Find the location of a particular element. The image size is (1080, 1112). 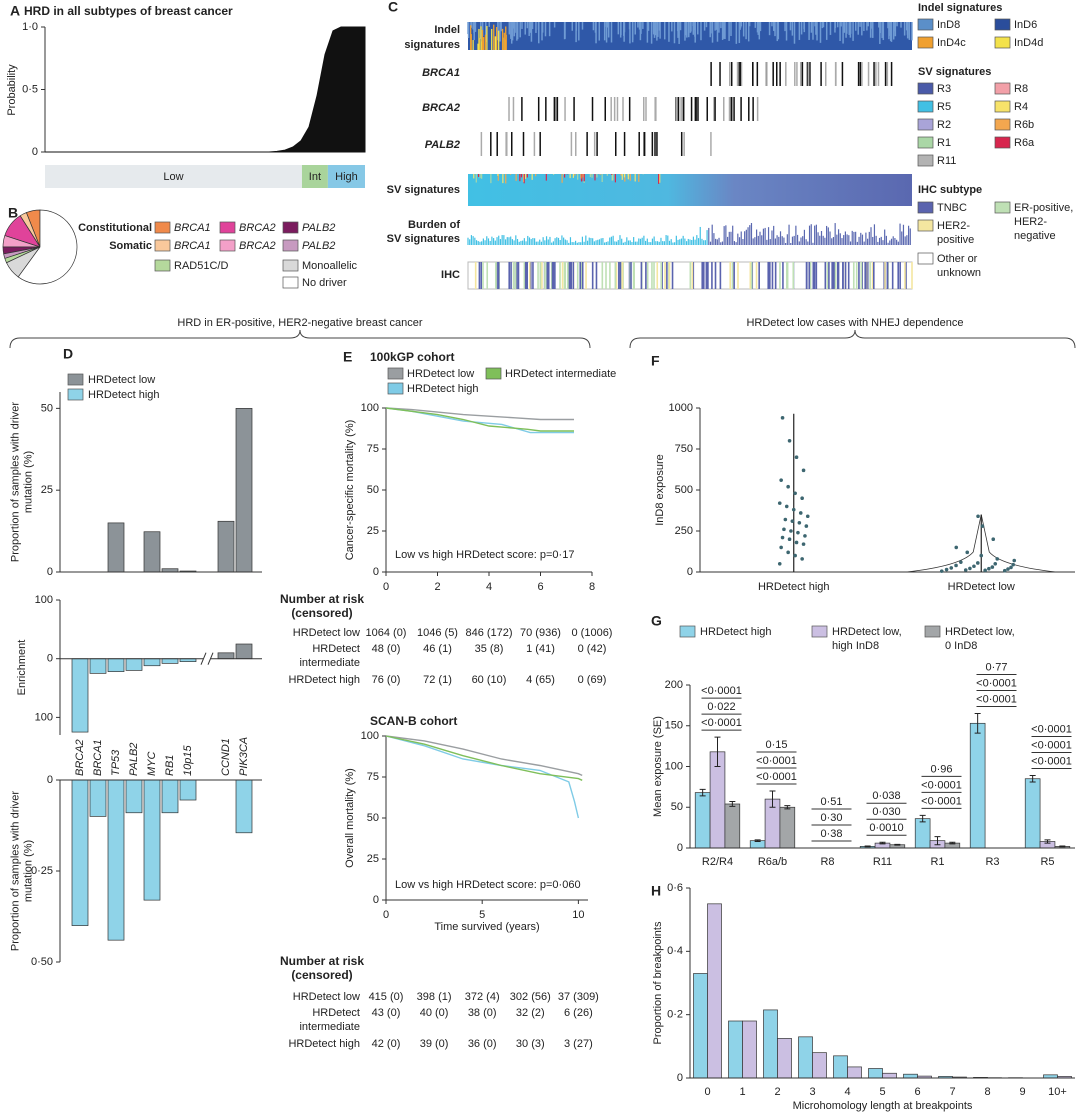

panel-letter: A is located at coordinates (15, 11).